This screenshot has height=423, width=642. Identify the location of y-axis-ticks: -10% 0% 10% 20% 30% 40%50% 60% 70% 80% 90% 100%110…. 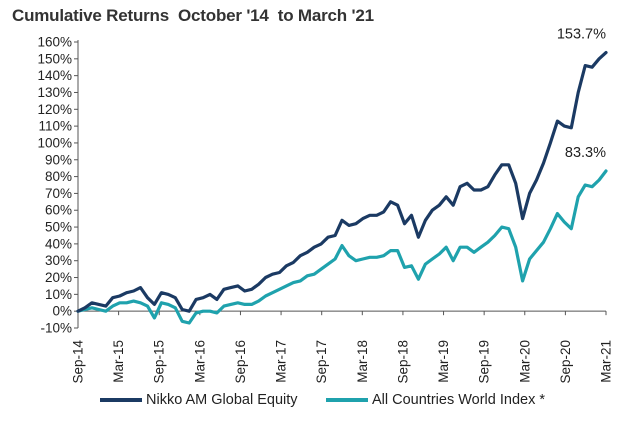
(57, 185).